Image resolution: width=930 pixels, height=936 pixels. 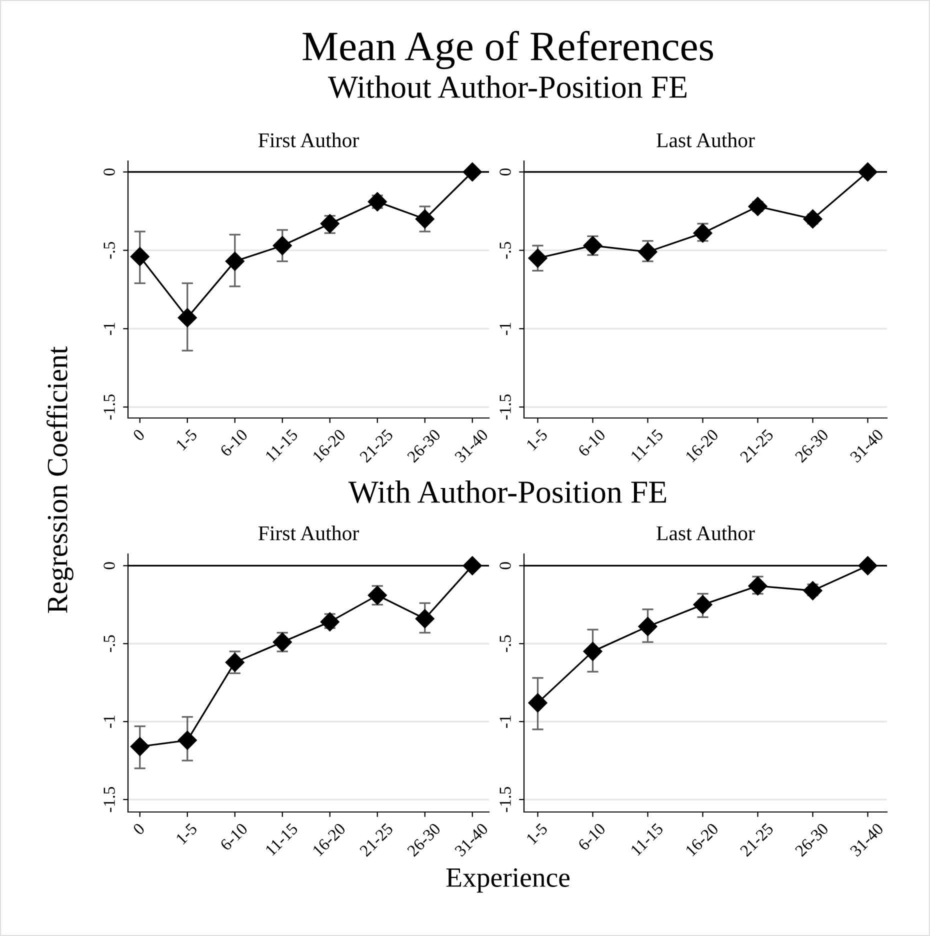 What do you see at coordinates (508, 880) in the screenshot?
I see `x-axis-title: Experience` at bounding box center [508, 880].